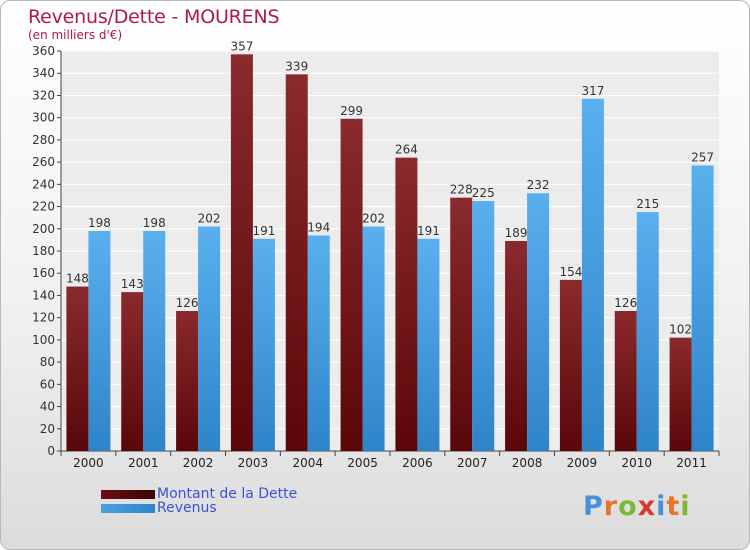 The image size is (750, 550). Describe the element at coordinates (187, 508) in the screenshot. I see `legend-label-revenue: Revenus` at that location.